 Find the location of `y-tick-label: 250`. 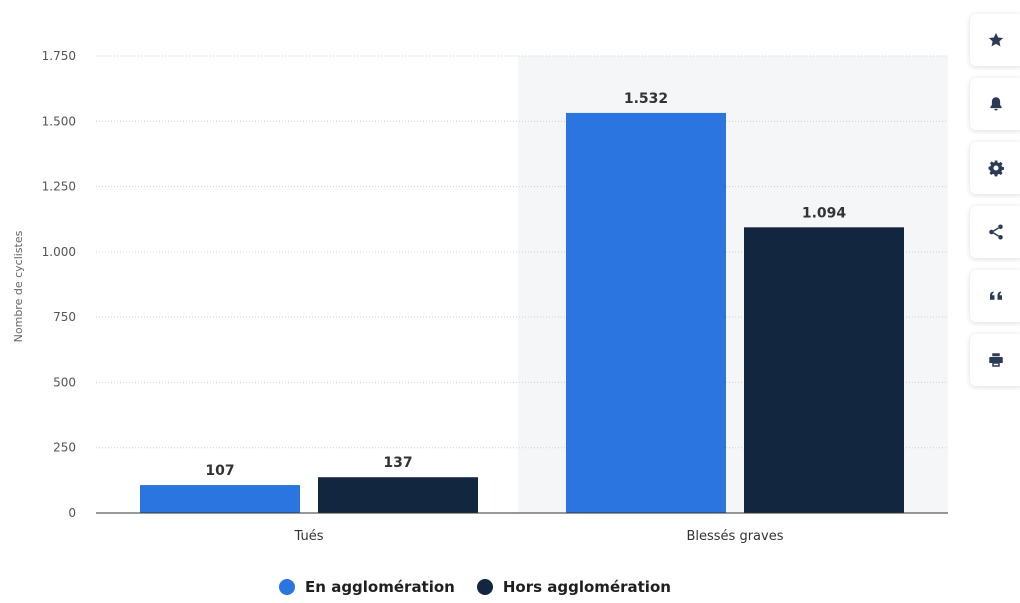

y-tick-label: 250 is located at coordinates (64, 448).